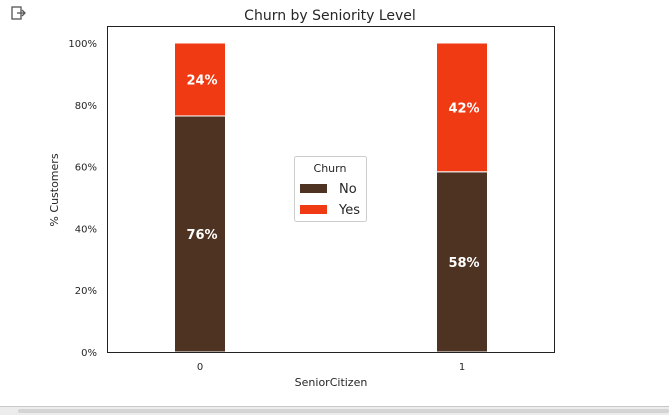 This screenshot has width=669, height=415. What do you see at coordinates (343, 411) in the screenshot?
I see `scrollbar-thumb` at bounding box center [343, 411].